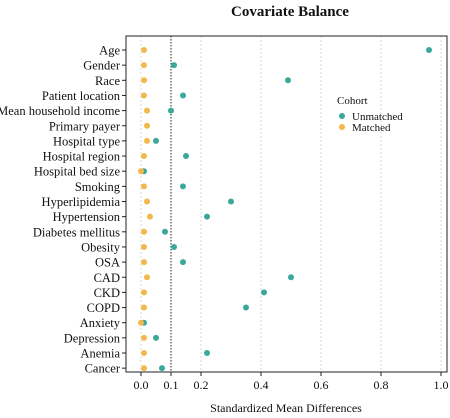 This screenshot has width=450, height=418. Describe the element at coordinates (441, 385) in the screenshot. I see `x-tick-label: 1.0` at that location.